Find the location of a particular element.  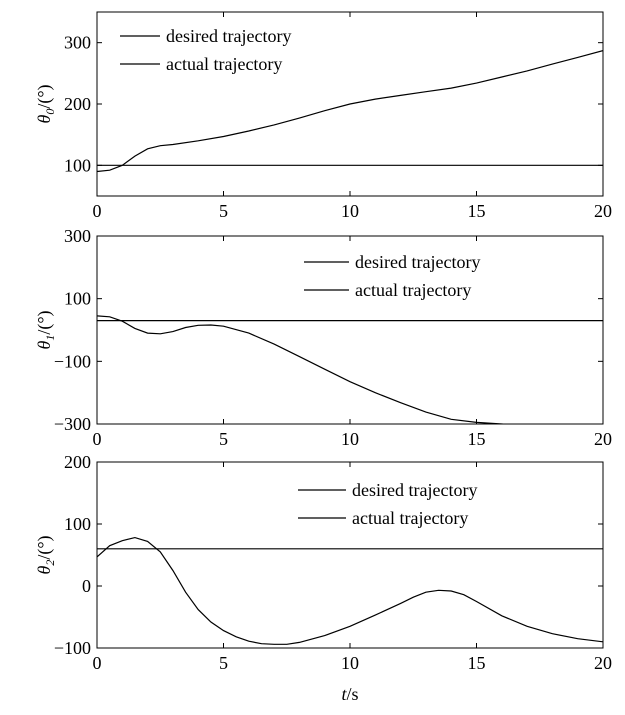

x-axis-label: t/s is located at coordinates (349, 694).